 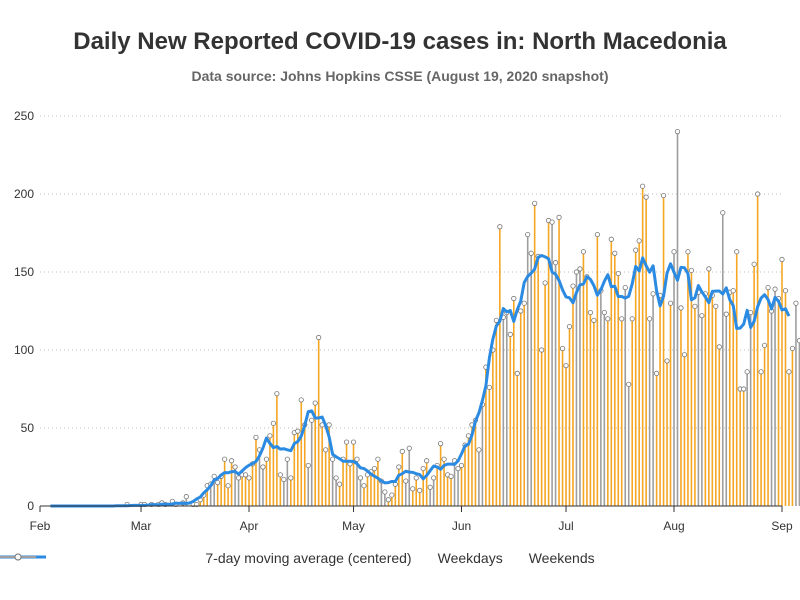 I want to click on legend-item-average: 7-day moving average (centered), so click(x=206, y=558).